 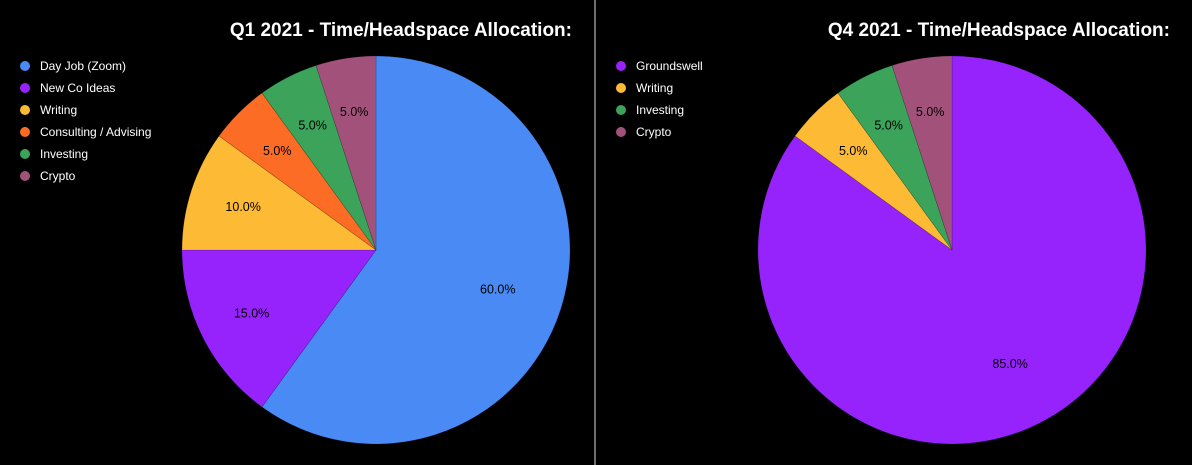 I want to click on pie-slice-consulting-advising, so click(x=297, y=171).